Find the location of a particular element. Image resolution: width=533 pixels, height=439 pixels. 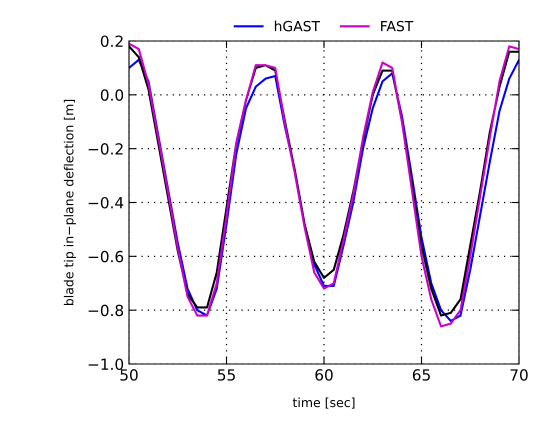

y-tick-label: −0.6 is located at coordinates (106, 256).